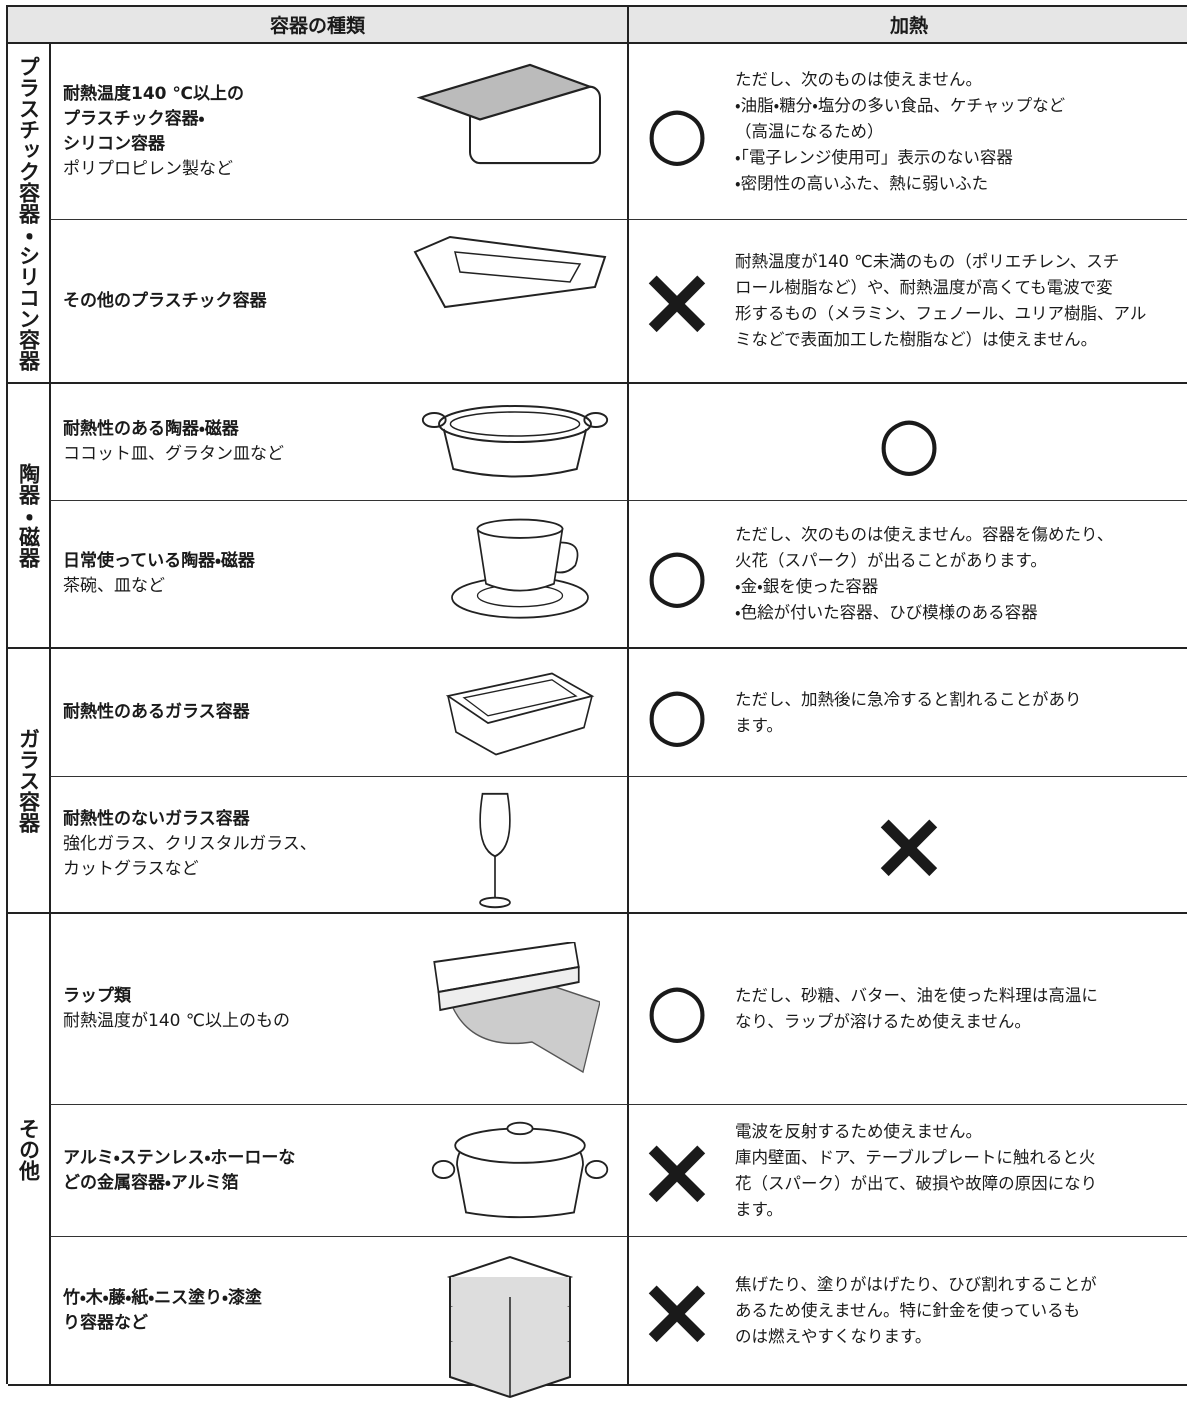 This screenshot has width=1187, height=1406. I want to click on note-line: ・色絵が付いた容器、ひび模様のある容器, so click(886, 612).